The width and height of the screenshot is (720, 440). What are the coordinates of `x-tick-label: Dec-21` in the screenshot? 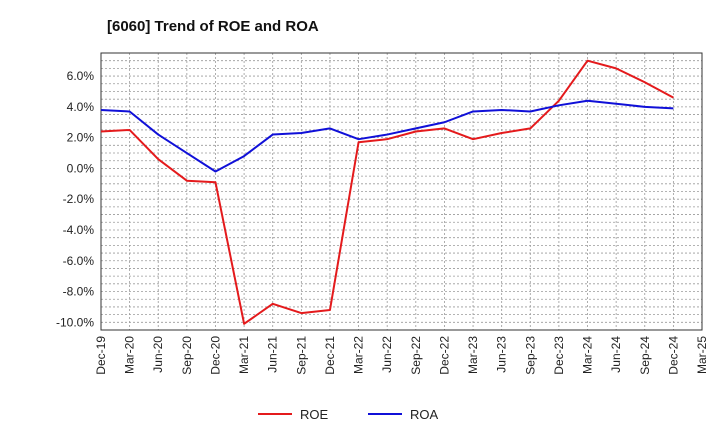 It's located at (330, 355).